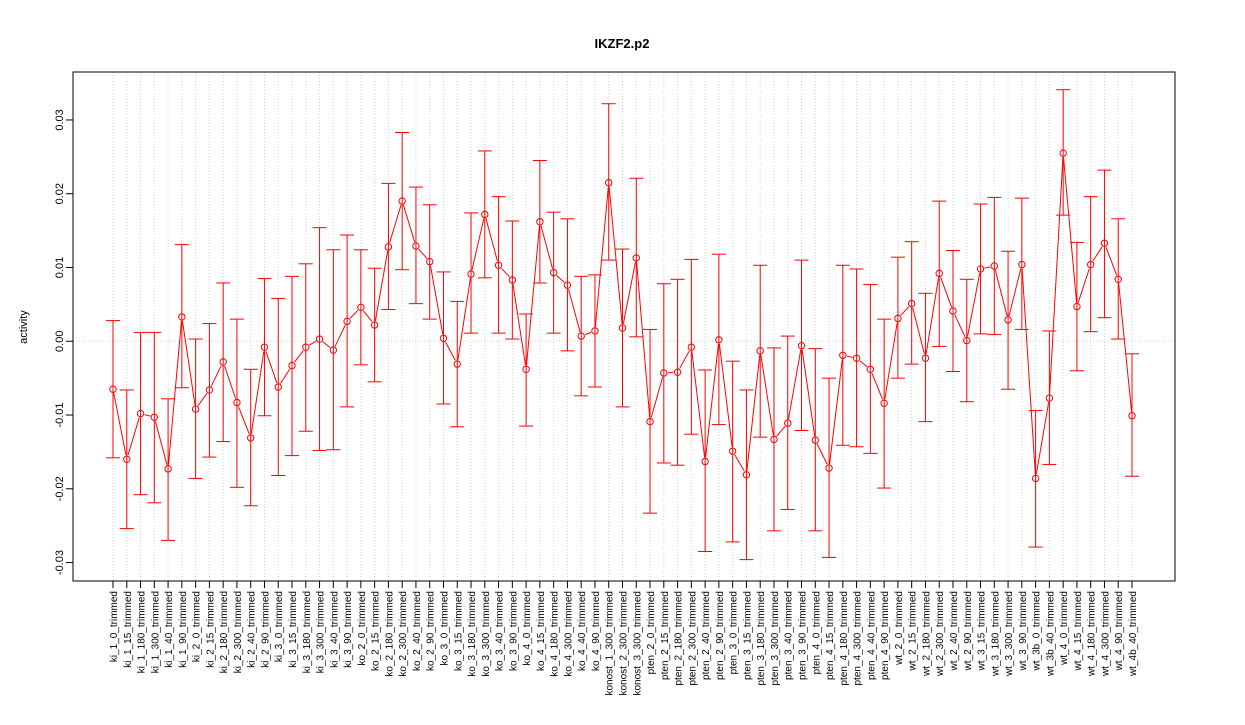 The width and height of the screenshot is (1245, 725). I want to click on x-tick-label: ko_4_180_trimmed, so click(555, 634).